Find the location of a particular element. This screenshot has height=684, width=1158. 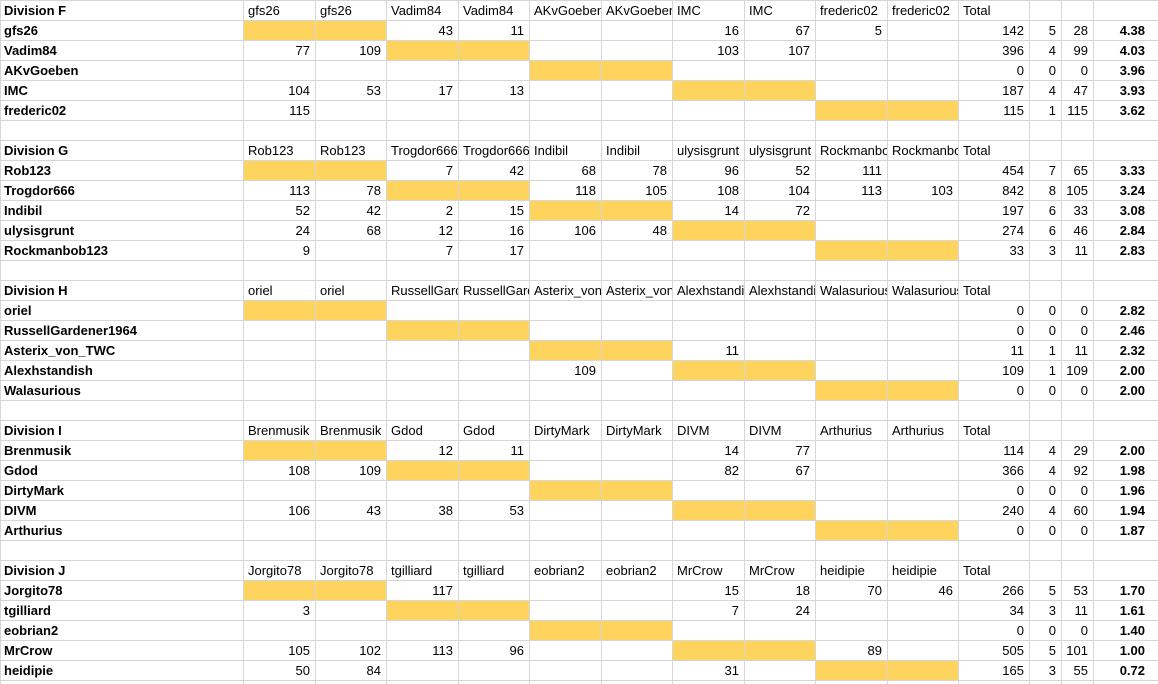

opponent-header-cell: DirtyMark is located at coordinates (637, 430).